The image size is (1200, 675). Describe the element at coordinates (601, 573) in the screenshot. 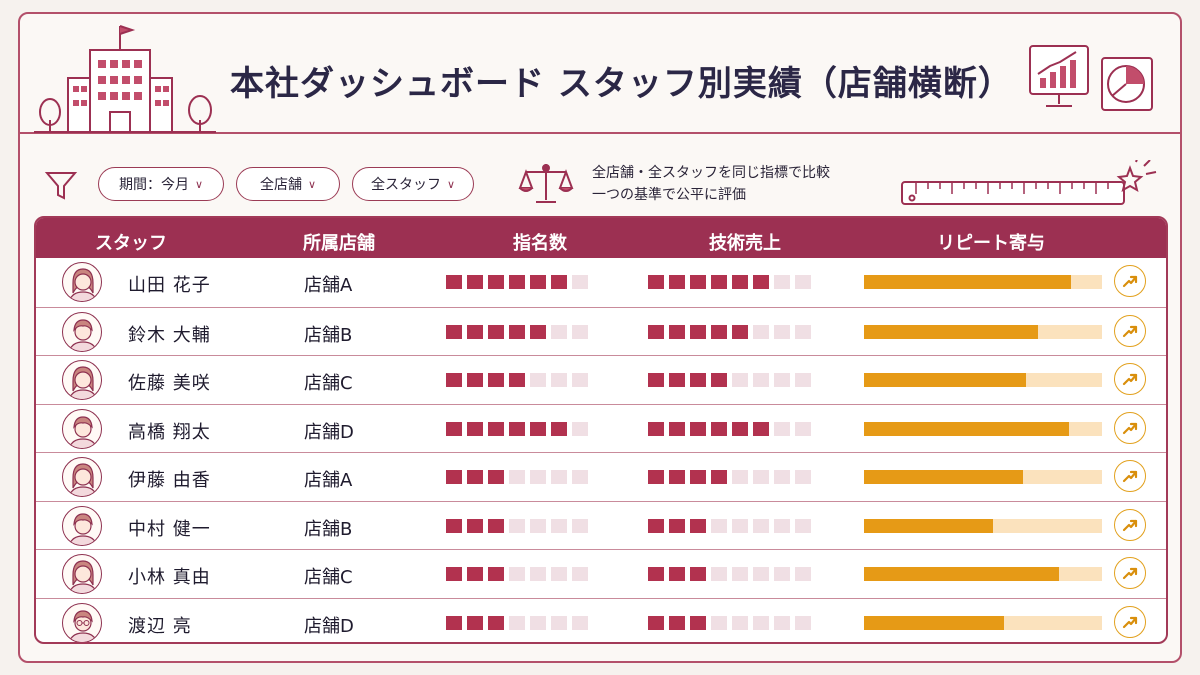

I see `table-row: 小林 真由 店舗C` at that location.